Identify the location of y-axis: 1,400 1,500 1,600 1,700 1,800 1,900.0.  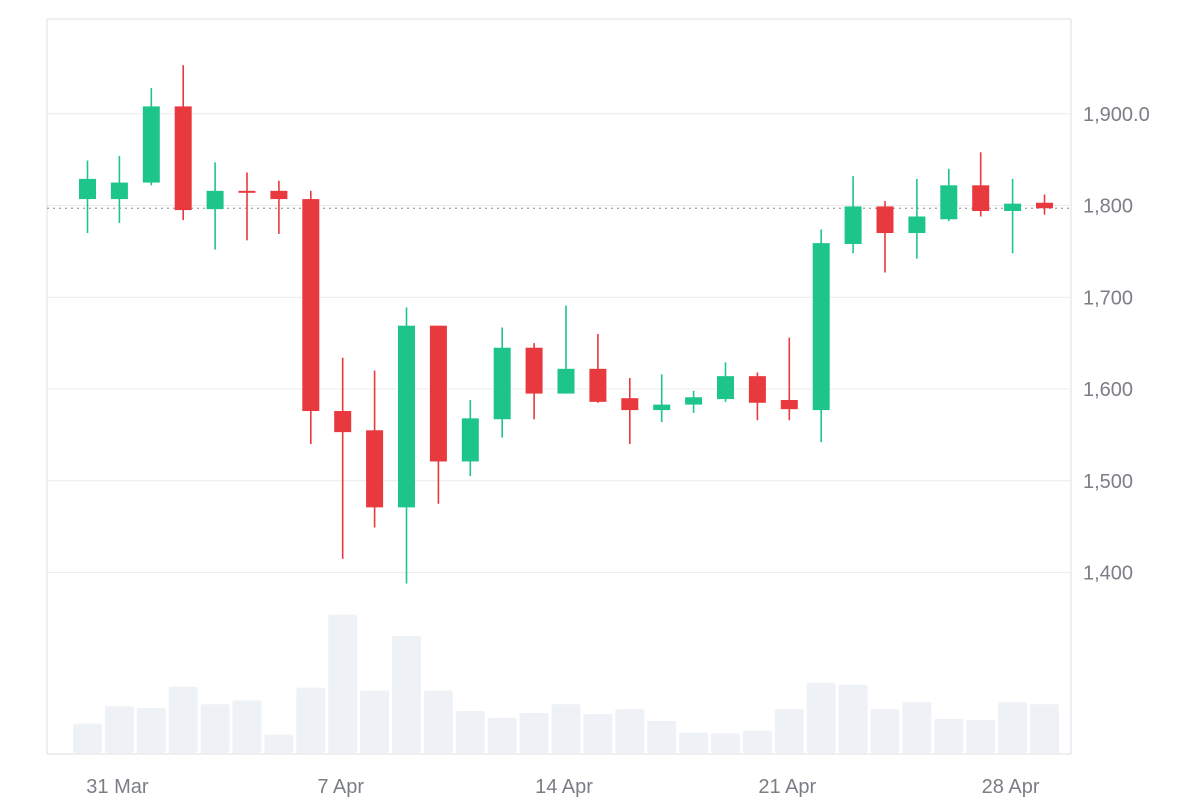
(1116, 344).